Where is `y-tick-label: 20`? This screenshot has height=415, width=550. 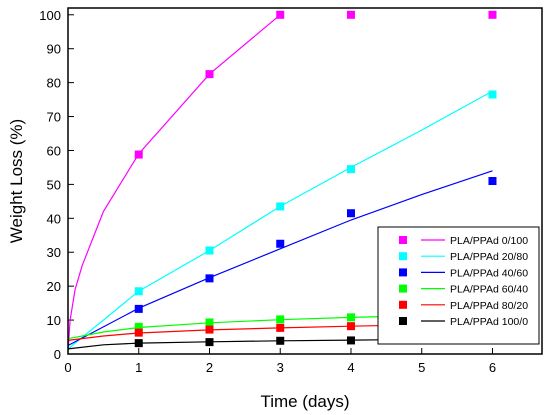 y-tick-label: 20 is located at coordinates (54, 286).